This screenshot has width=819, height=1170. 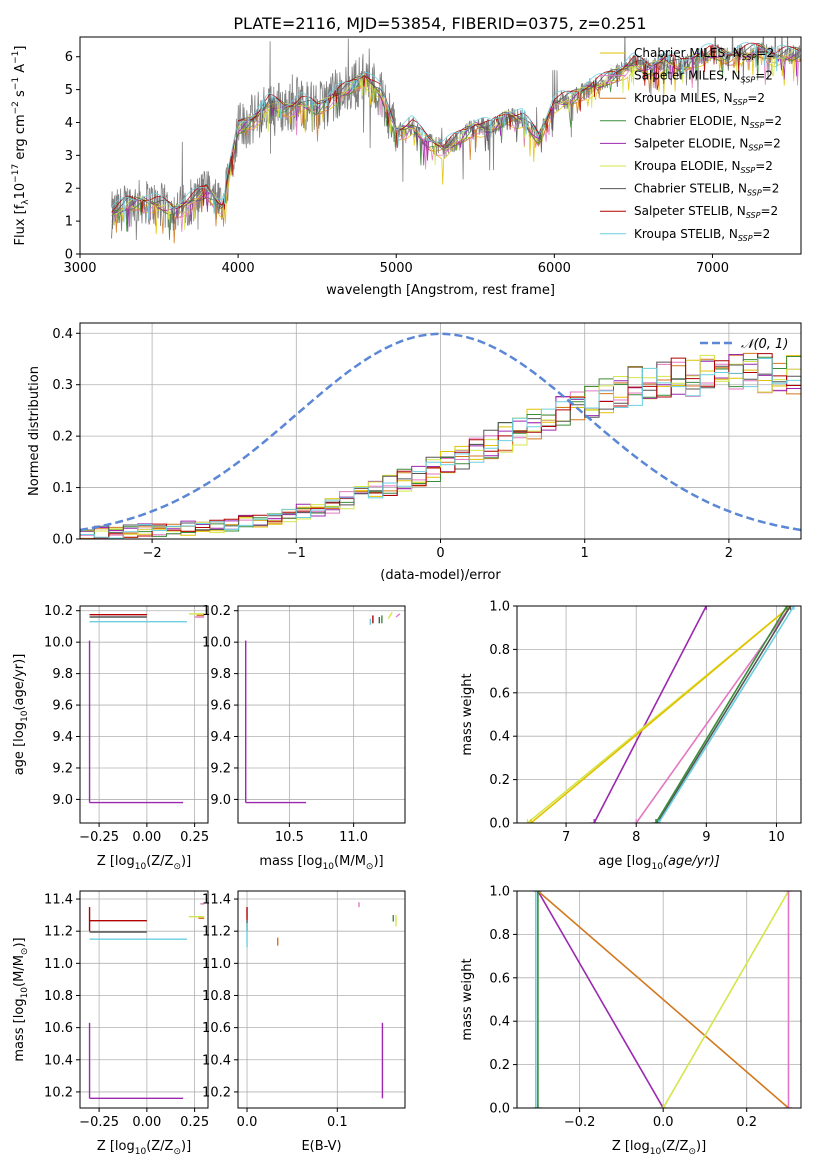 I want to click on y-tick-label: 10.4, so click(x=216, y=1060).